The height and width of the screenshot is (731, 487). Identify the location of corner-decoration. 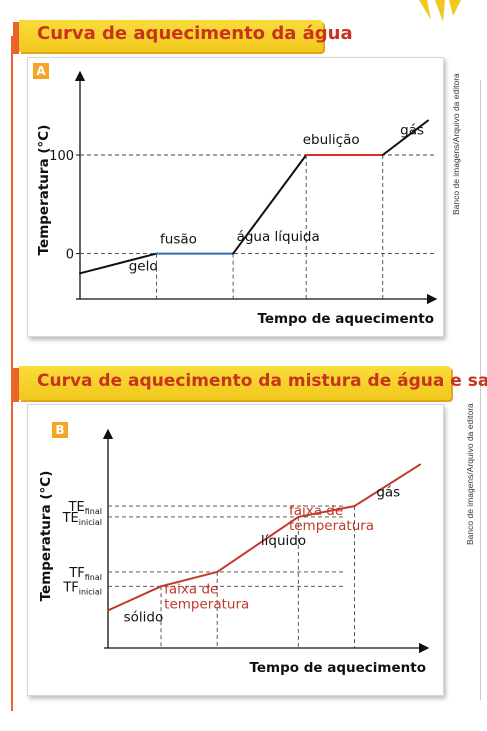
(440, 11).